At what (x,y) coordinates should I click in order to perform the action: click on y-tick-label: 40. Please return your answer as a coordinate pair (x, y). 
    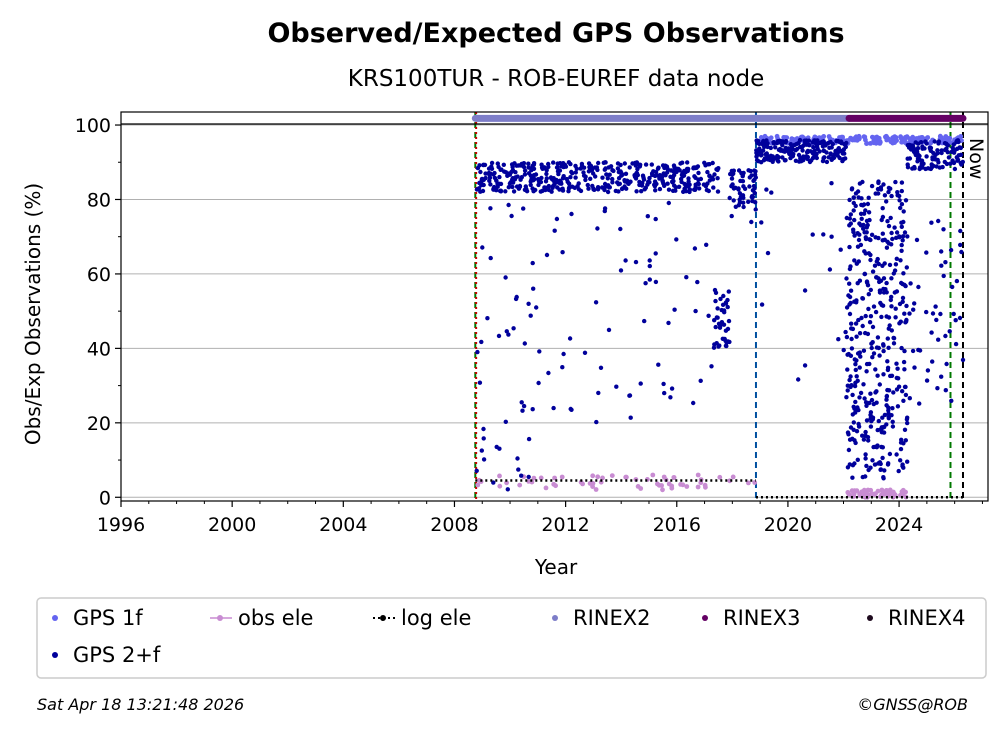
    Looking at the image, I should click on (99, 349).